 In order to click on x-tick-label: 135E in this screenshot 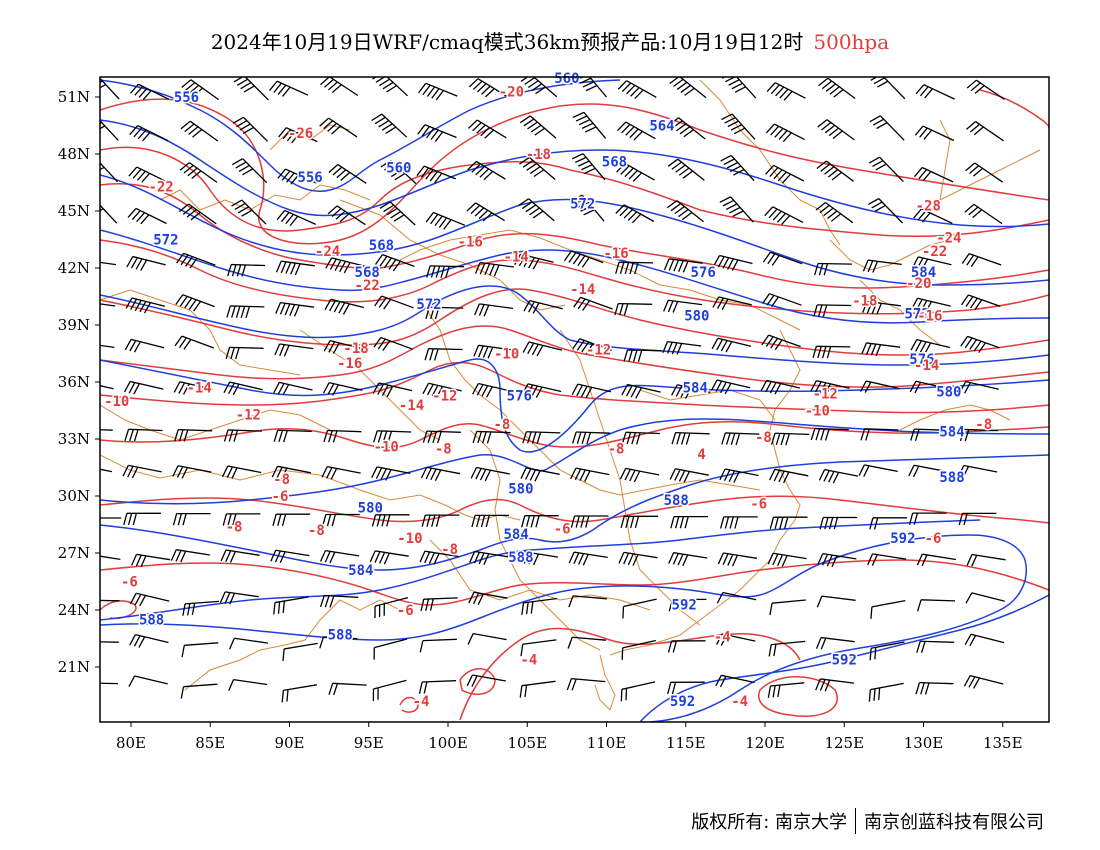, I will do `click(1003, 743)`.